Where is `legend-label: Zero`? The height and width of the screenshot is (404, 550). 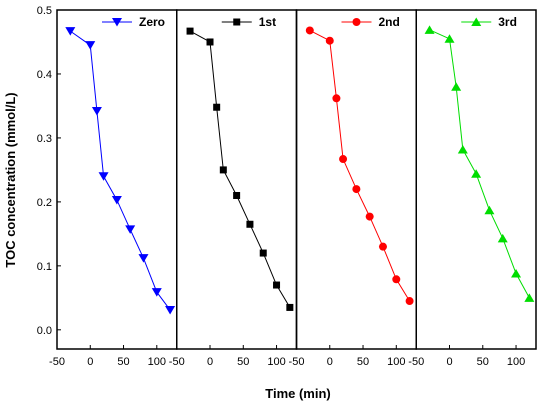 legend-label: Zero is located at coordinates (152, 22).